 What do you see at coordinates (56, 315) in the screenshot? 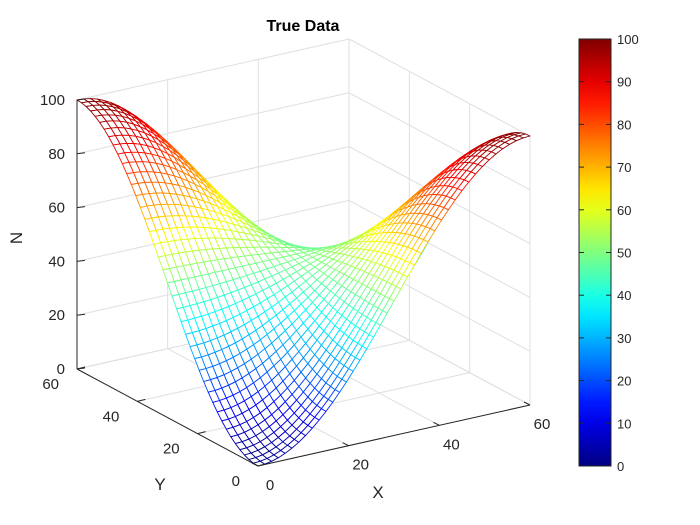
I see `z-tick-label: 20` at bounding box center [56, 315].